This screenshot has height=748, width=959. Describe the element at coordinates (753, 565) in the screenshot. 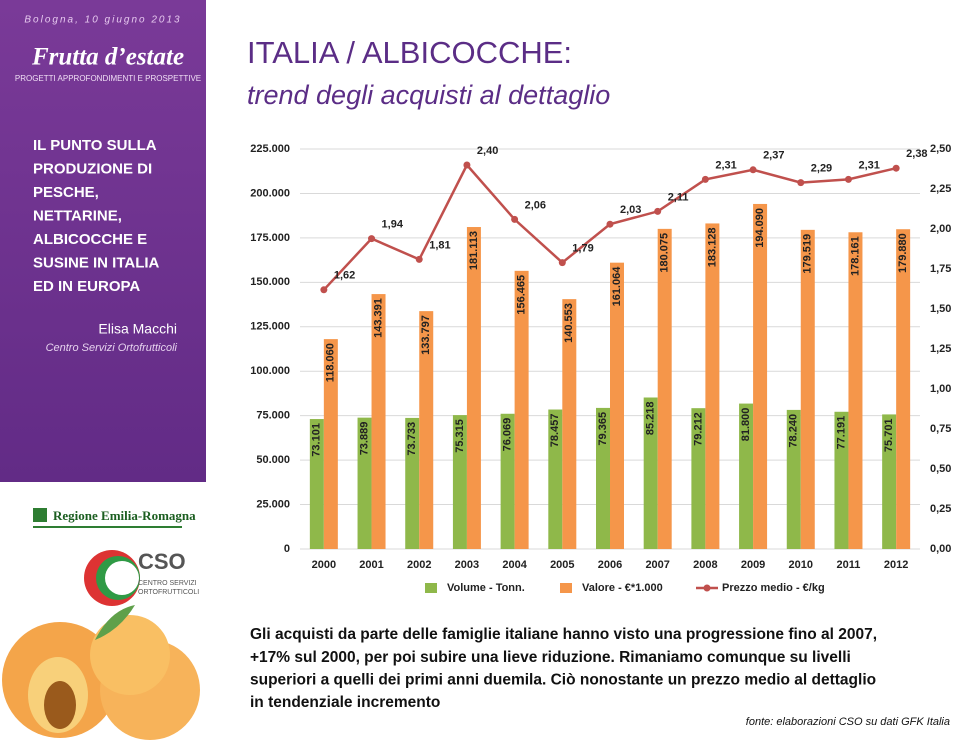

I see `x-tick-label: 2009` at that location.